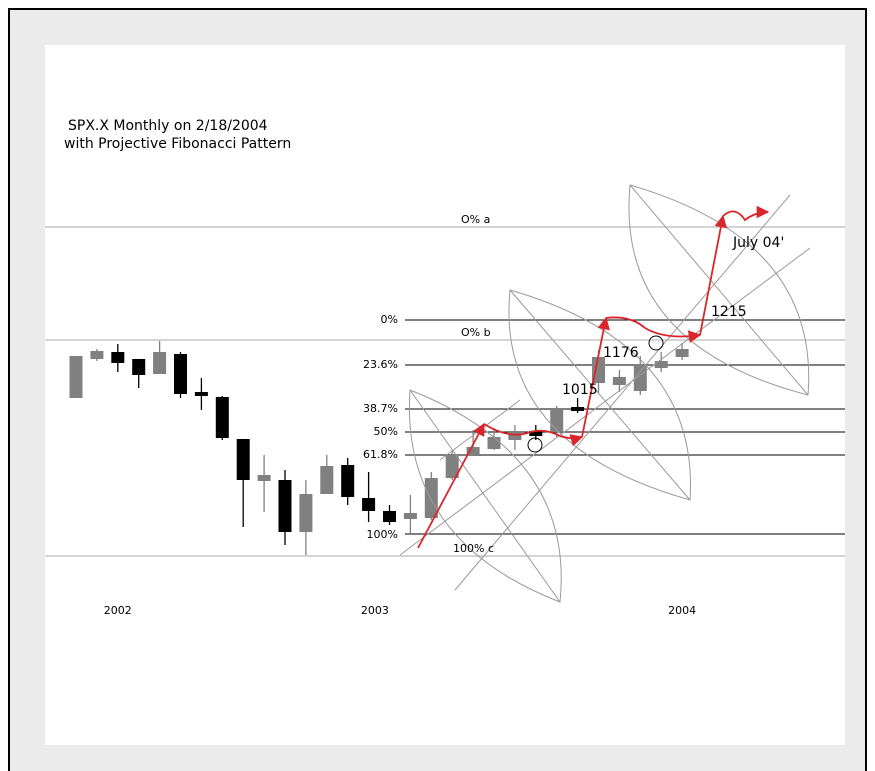 The height and width of the screenshot is (771, 875). I want to click on fib-level-label: 38.7%, so click(380, 408).